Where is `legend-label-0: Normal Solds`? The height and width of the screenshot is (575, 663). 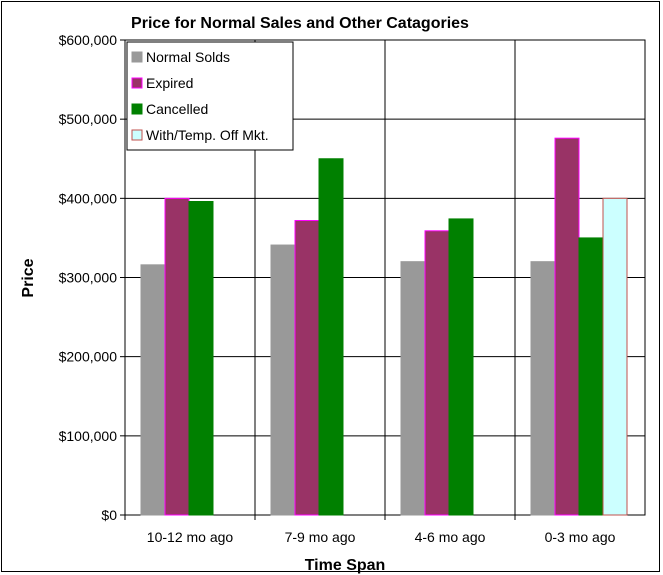 legend-label-0: Normal Solds is located at coordinates (188, 57).